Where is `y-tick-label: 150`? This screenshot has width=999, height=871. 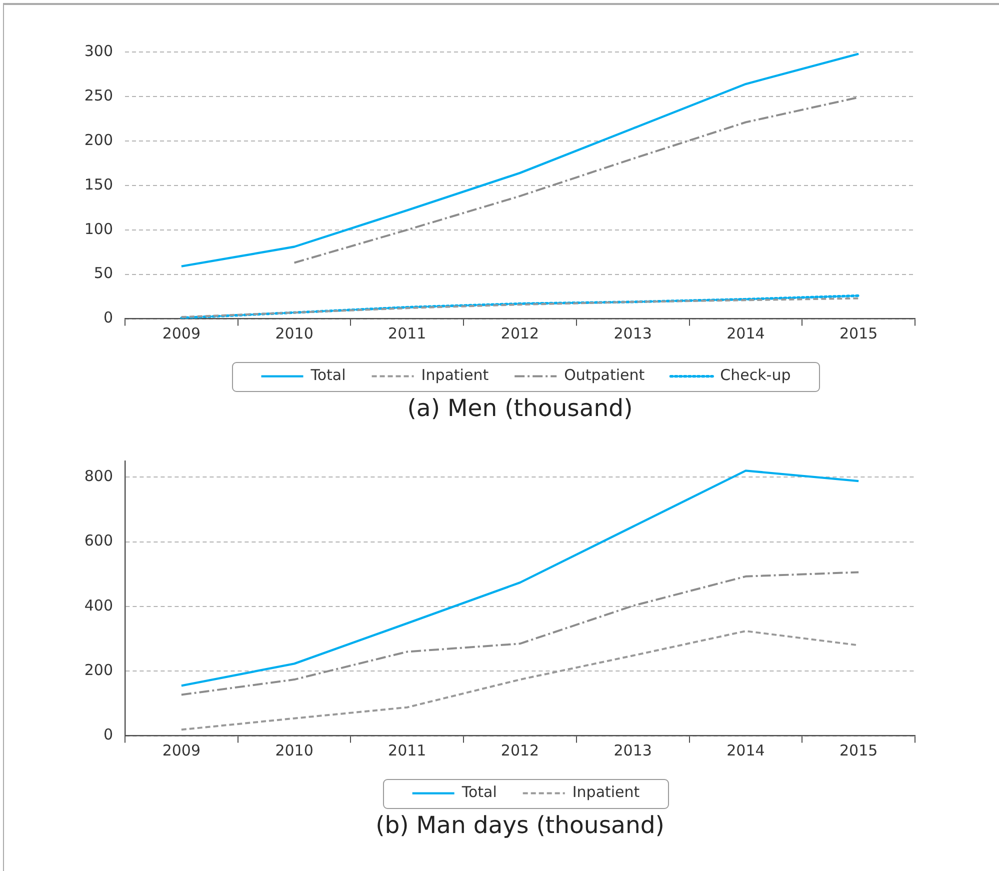
y-tick-label: 150 is located at coordinates (98, 184).